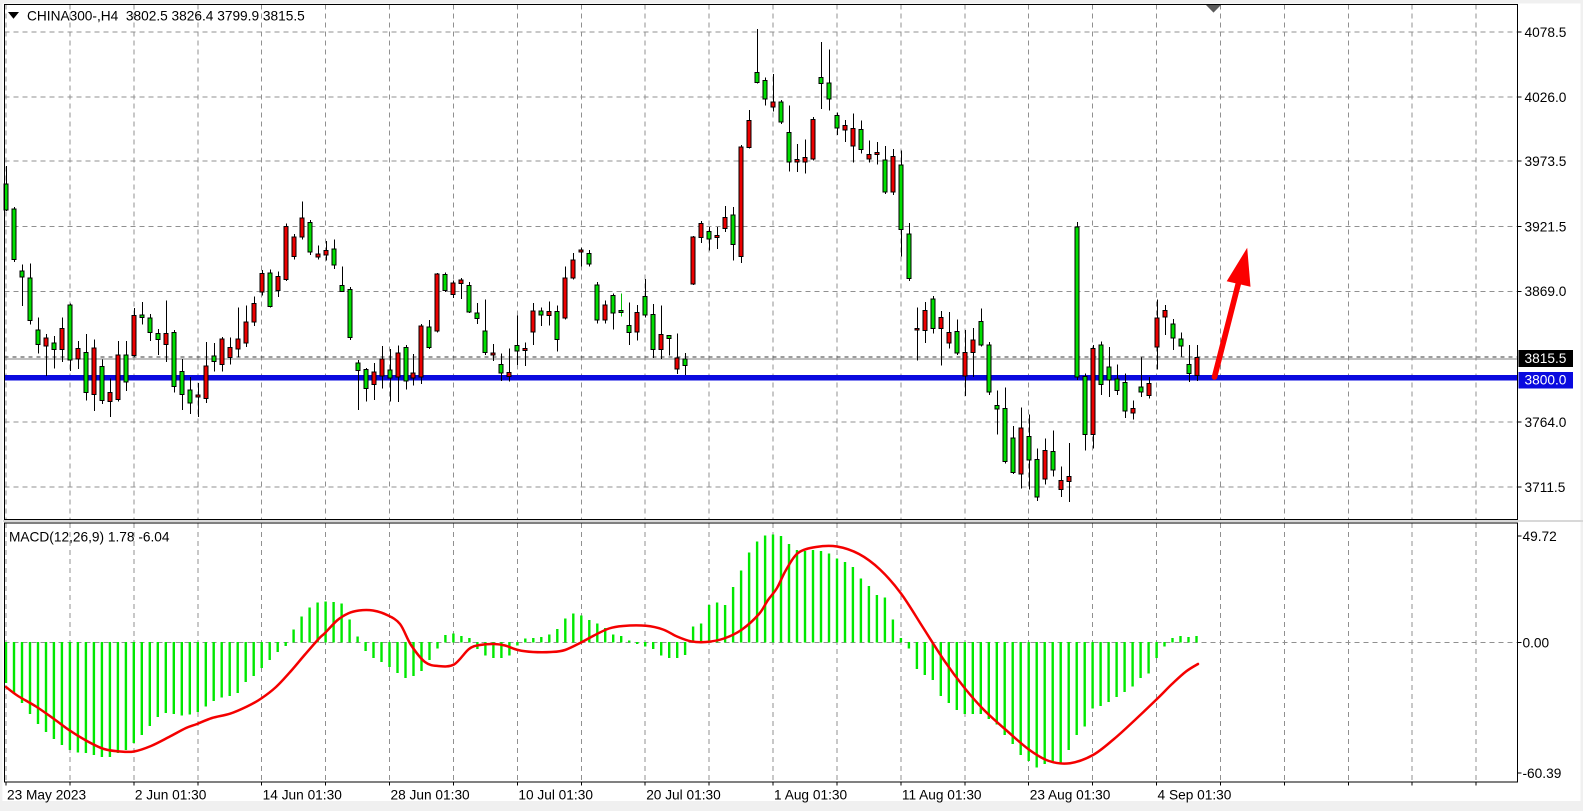 This screenshot has width=1583, height=811. What do you see at coordinates (431, 795) in the screenshot?
I see `svg-text: 28 Jun 01:30` at bounding box center [431, 795].